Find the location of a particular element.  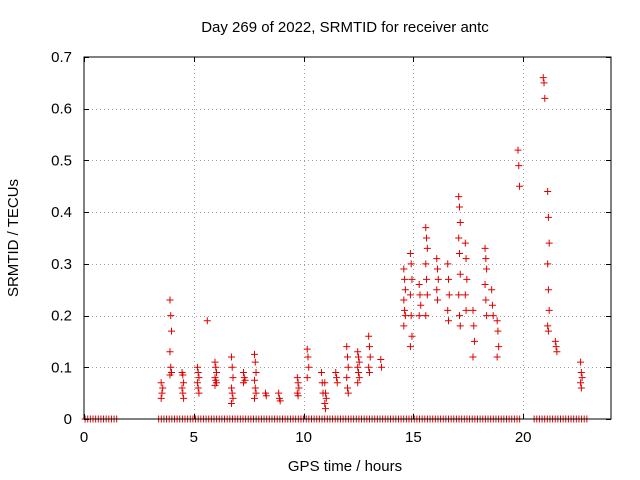

y-tick-label: 0.4 is located at coordinates (61, 212).